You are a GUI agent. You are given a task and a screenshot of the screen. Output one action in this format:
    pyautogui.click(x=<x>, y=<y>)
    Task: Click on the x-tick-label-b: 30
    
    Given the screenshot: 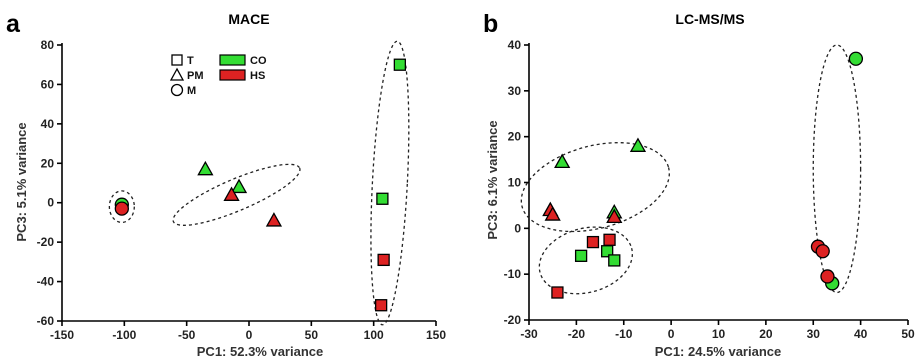 What is the action you would take?
    pyautogui.click(x=814, y=334)
    